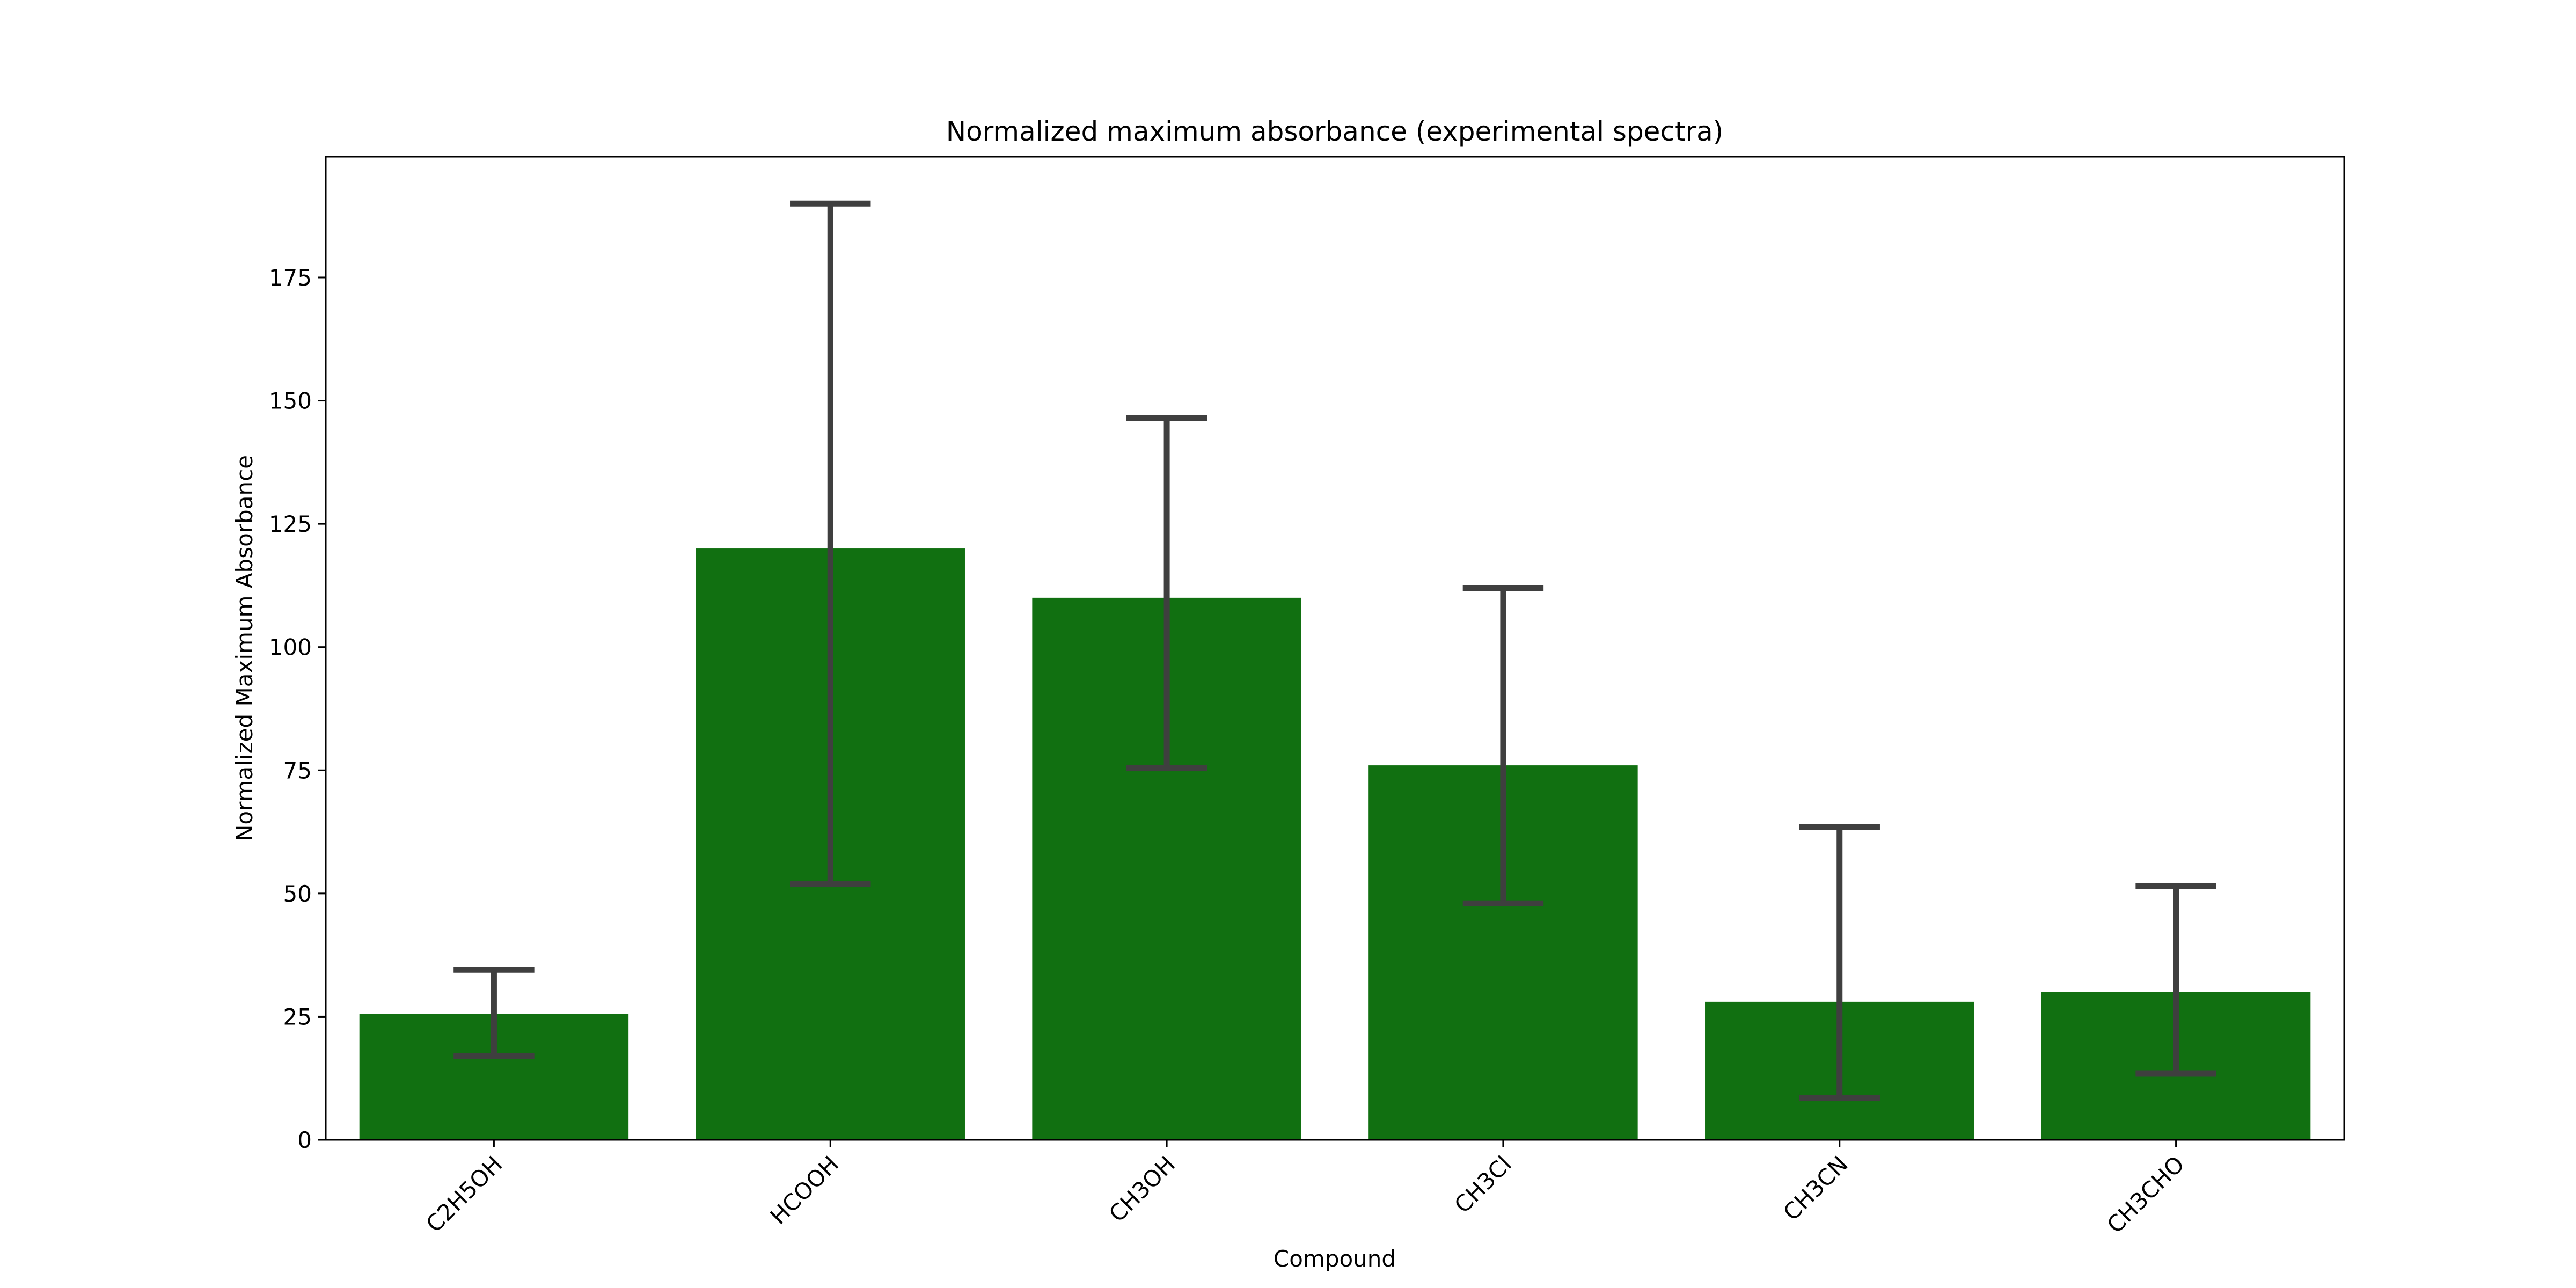 The height and width of the screenshot is (1288, 2576). What do you see at coordinates (830, 543) in the screenshot?
I see `error-bar-hcooh` at bounding box center [830, 543].